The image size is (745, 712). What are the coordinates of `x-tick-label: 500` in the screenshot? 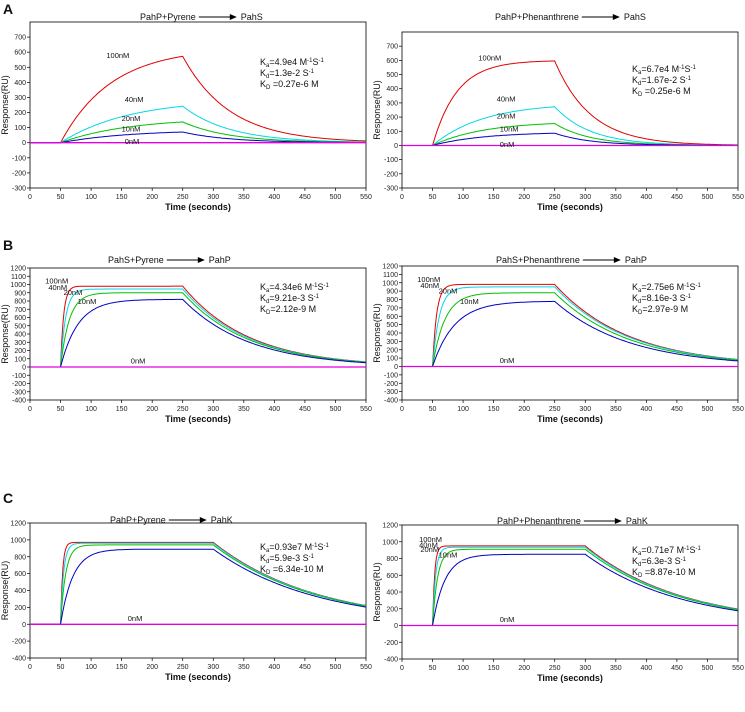 It's located at (708, 197).